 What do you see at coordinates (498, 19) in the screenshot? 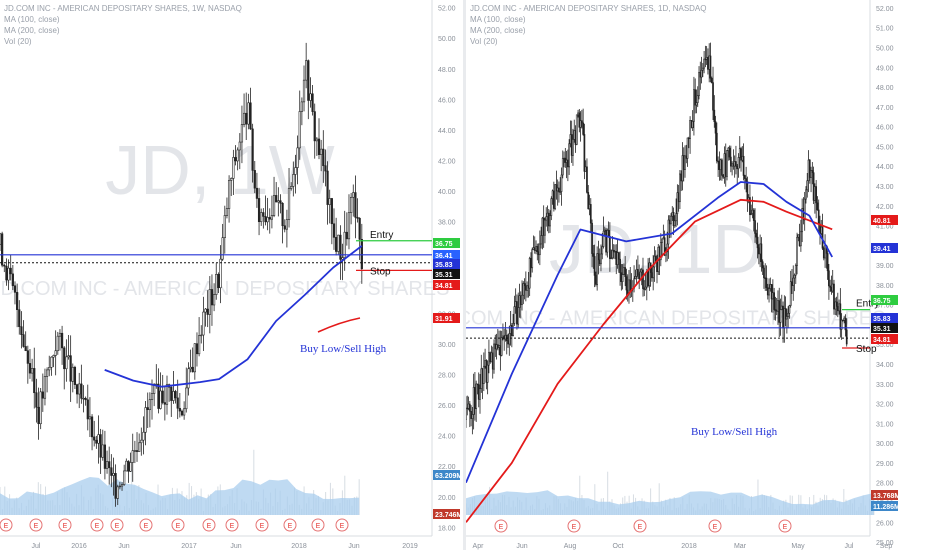
I see `daily-indicator-ma100: MA (100, close)` at bounding box center [498, 19].